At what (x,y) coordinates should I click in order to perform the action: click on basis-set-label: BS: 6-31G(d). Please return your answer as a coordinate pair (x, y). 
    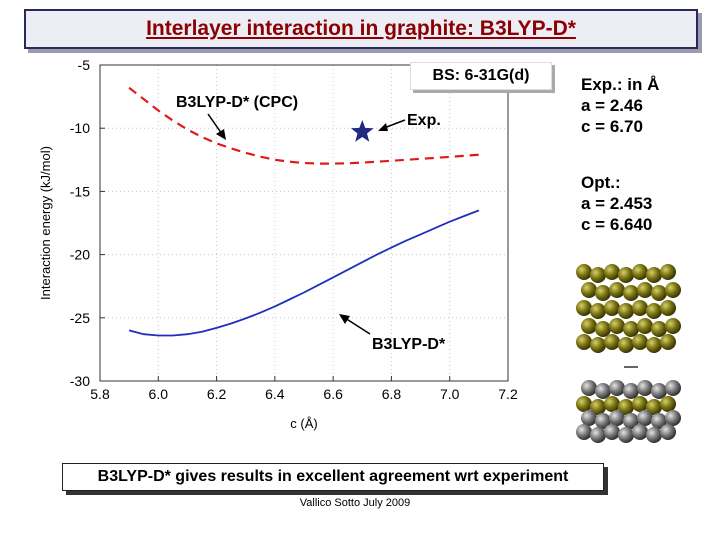
    Looking at the image, I should click on (481, 76).